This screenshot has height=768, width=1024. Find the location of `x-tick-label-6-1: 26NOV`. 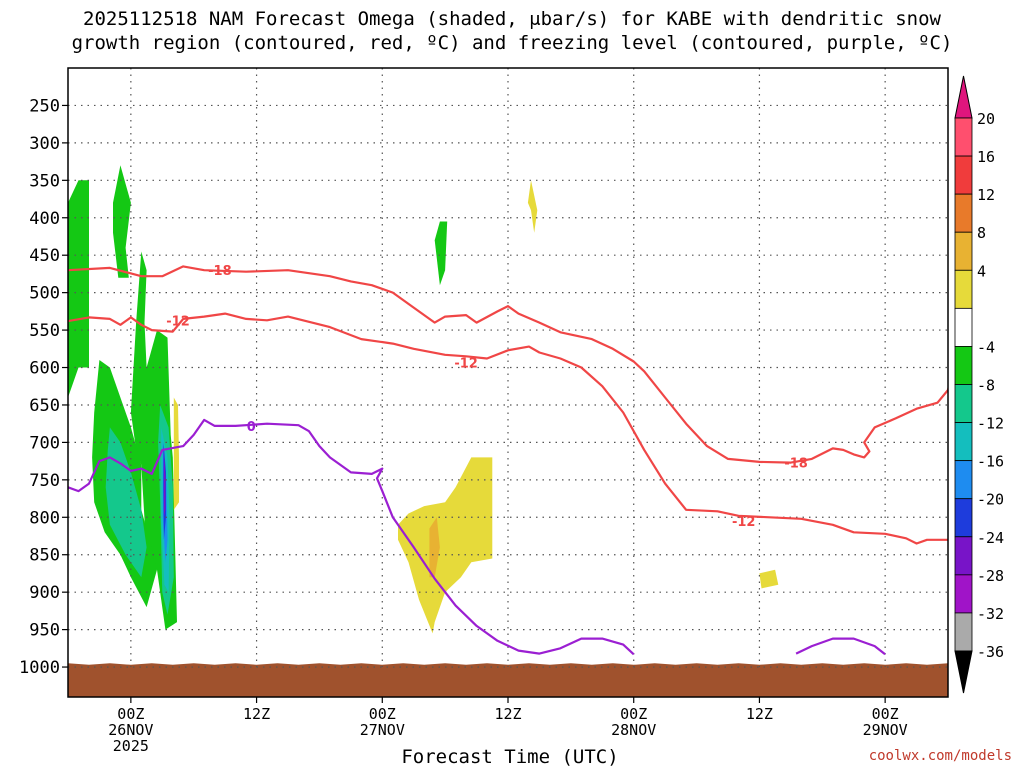

x-tick-label-6-1: 26NOV is located at coordinates (130, 730).